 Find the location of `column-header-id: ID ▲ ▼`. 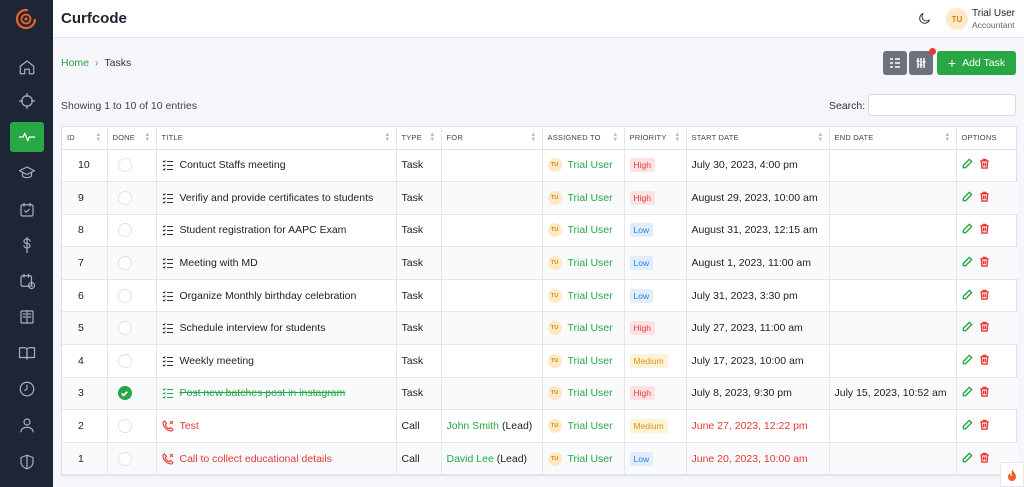

column-header-id: ID ▲ ▼ is located at coordinates (85, 138).